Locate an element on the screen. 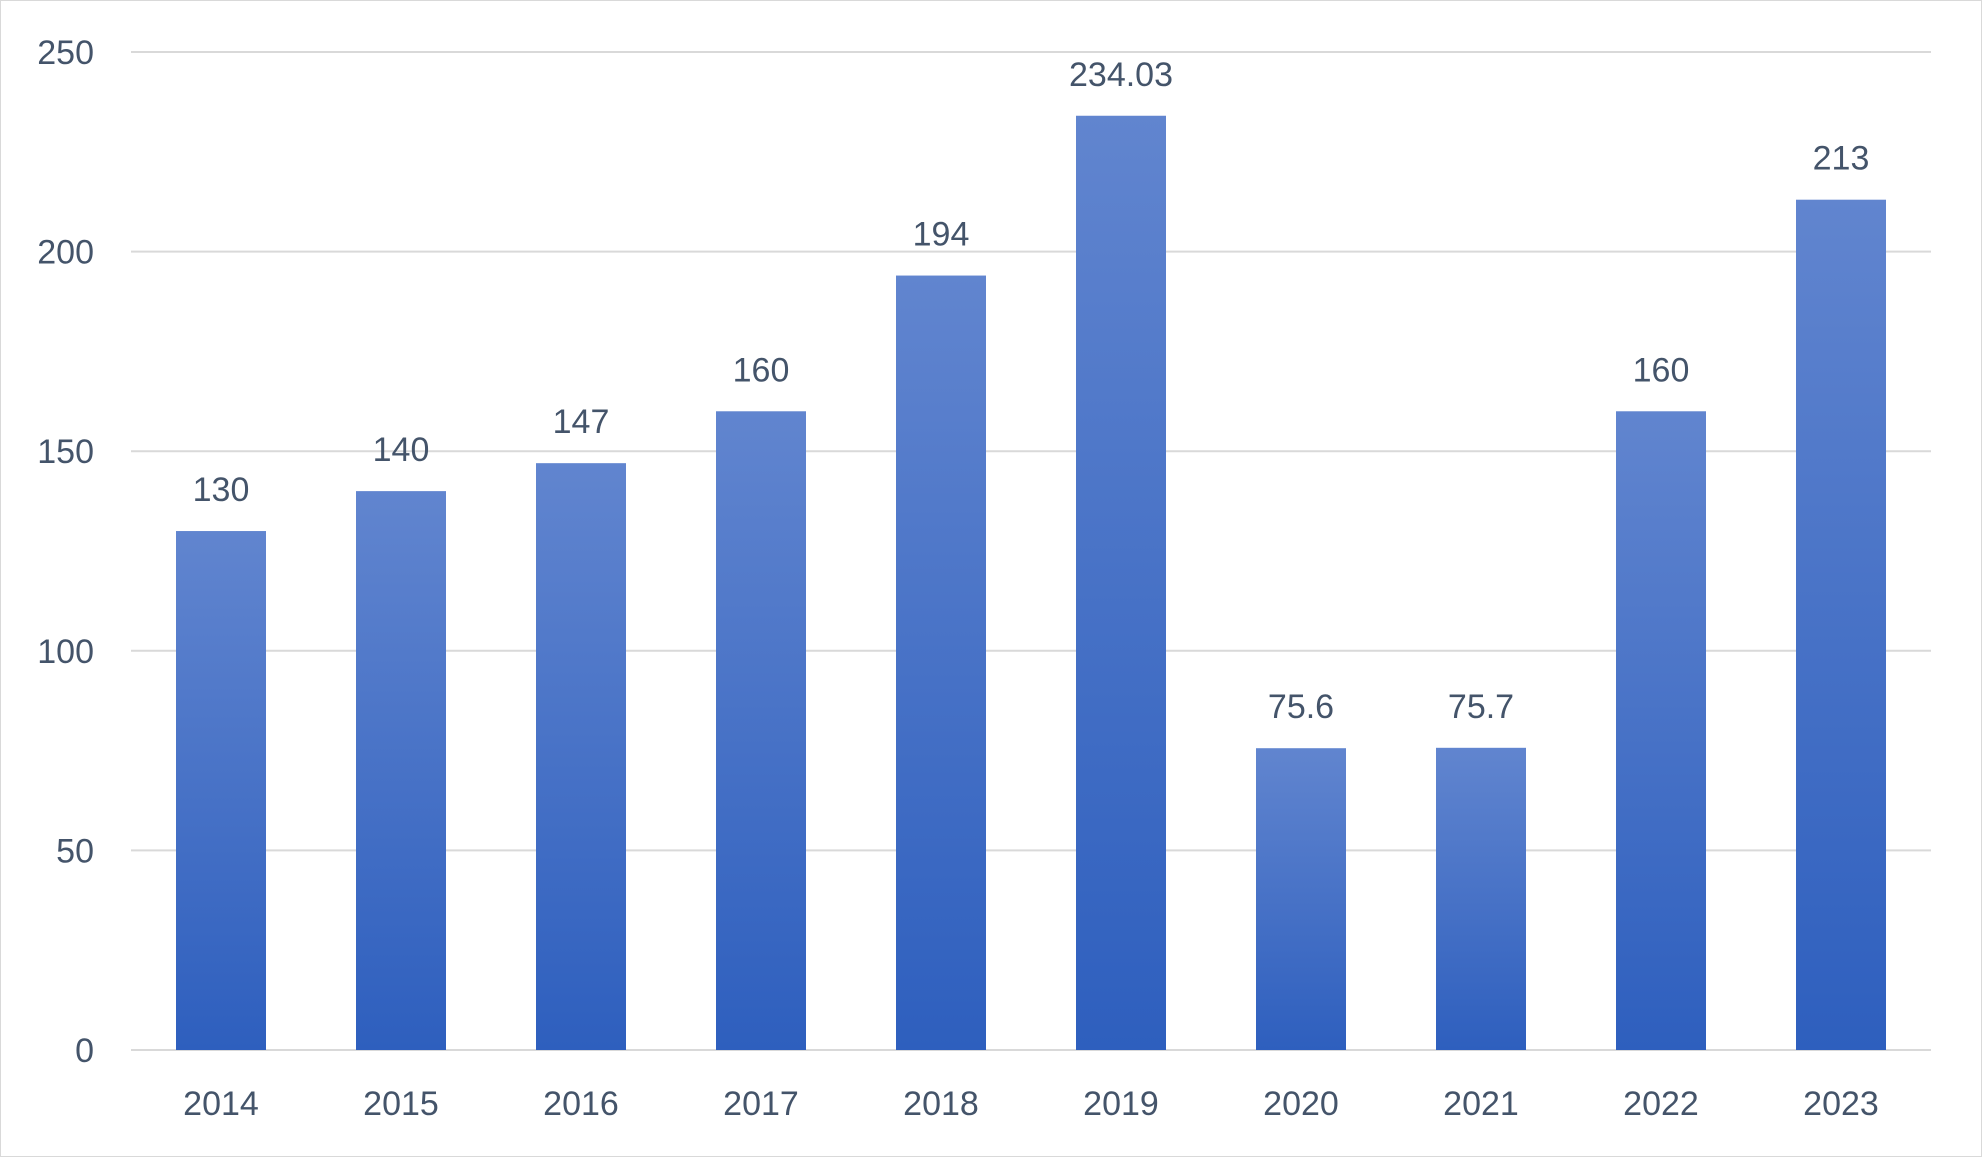 This screenshot has width=1982, height=1158. x-tick-label: 2022 is located at coordinates (1661, 1104).